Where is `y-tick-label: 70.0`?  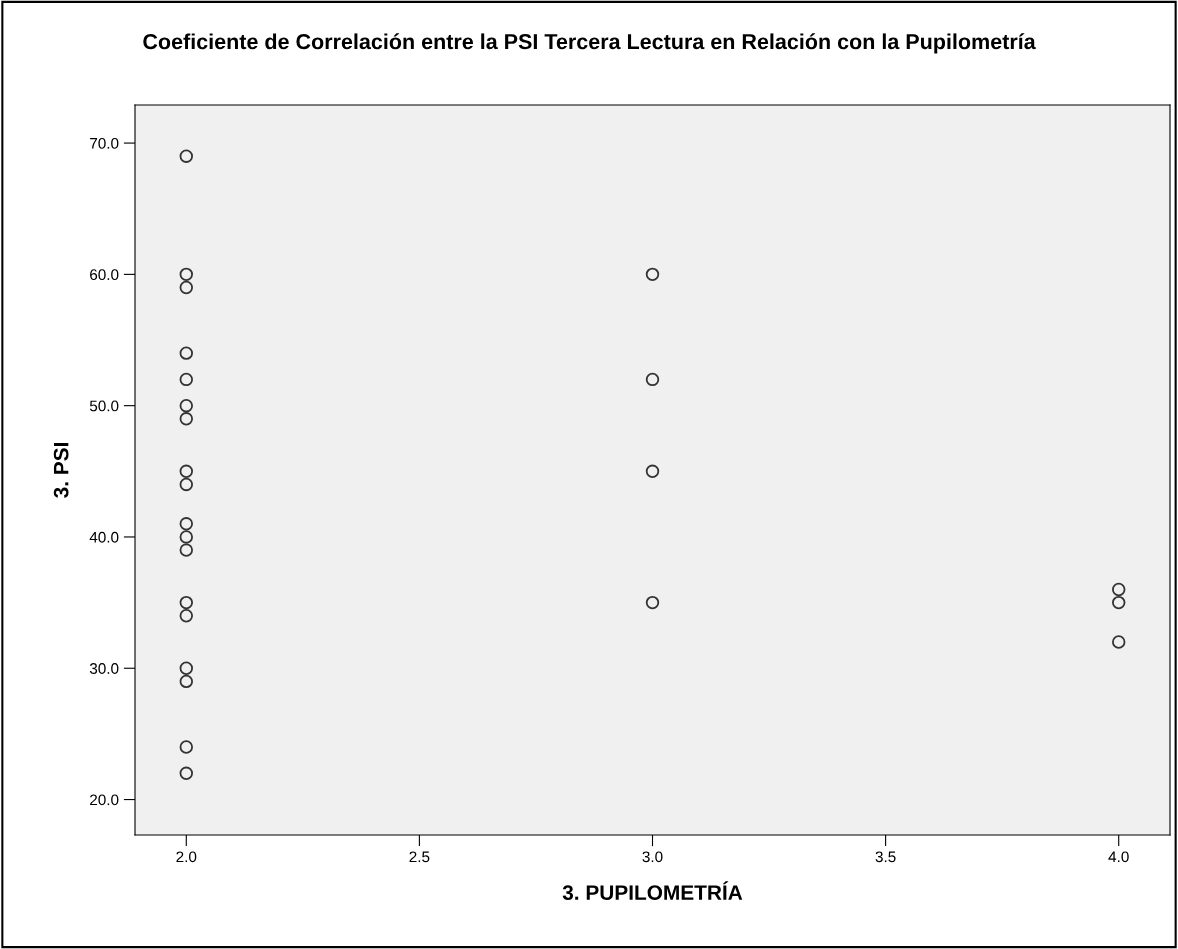 y-tick-label: 70.0 is located at coordinates (104, 143).